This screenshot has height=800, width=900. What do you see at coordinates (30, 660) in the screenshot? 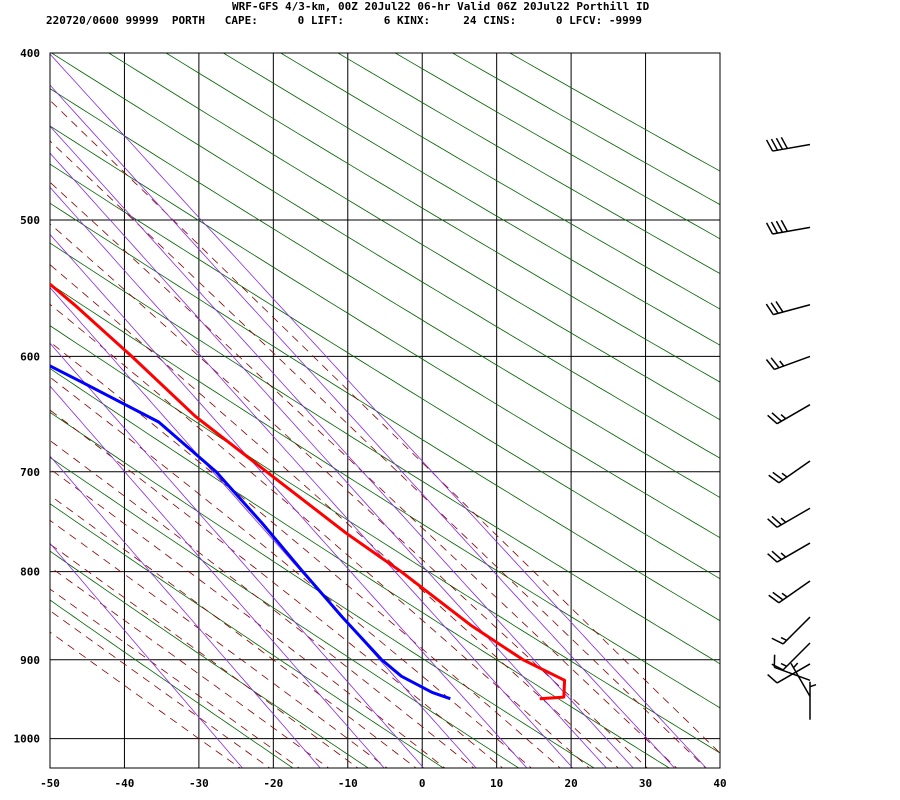
I see `pressure-tick-label: 900` at bounding box center [30, 660].